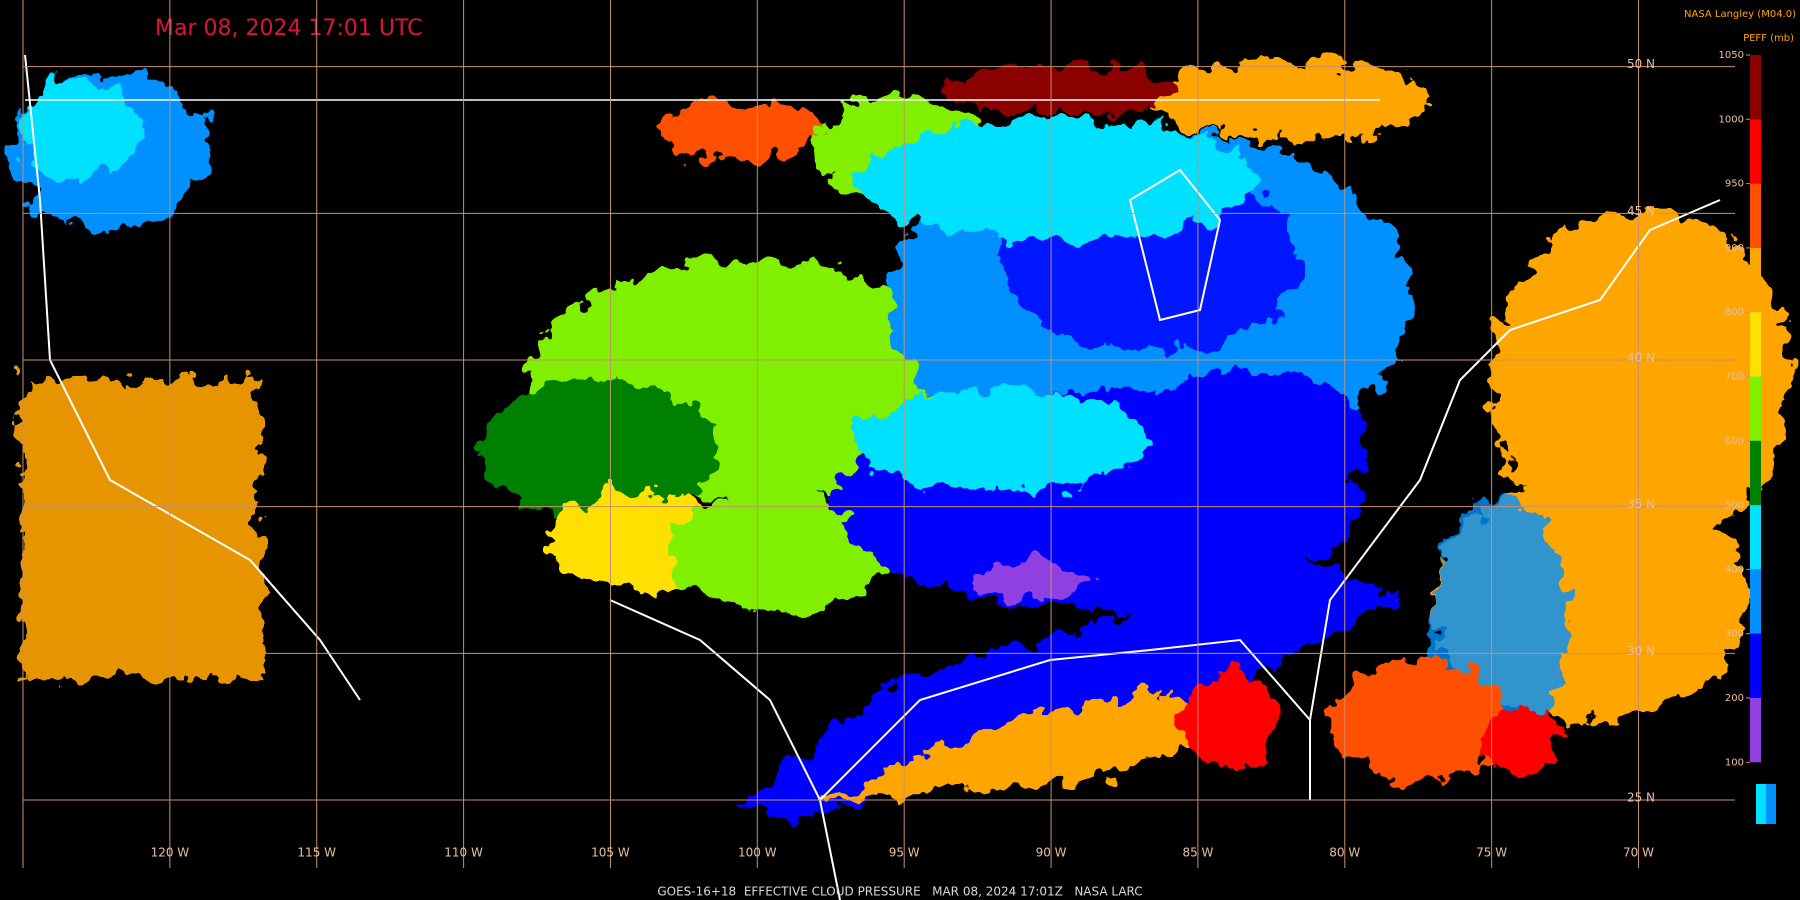  I want to click on lon-label: 90 W, so click(1051, 853).